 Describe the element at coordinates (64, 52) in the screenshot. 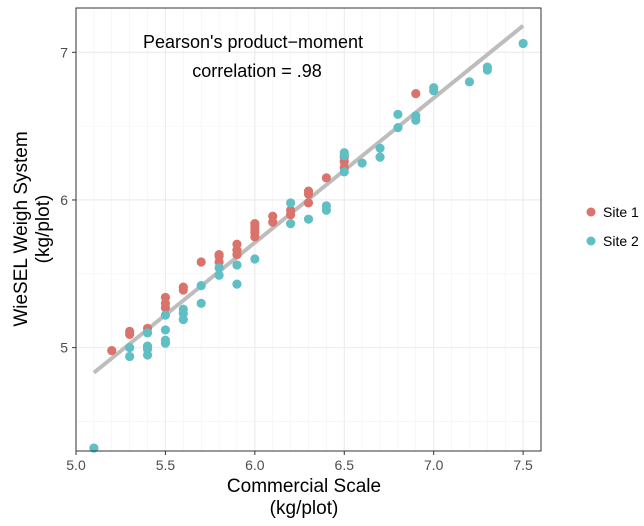

I see `y-tick-label: 7` at that location.